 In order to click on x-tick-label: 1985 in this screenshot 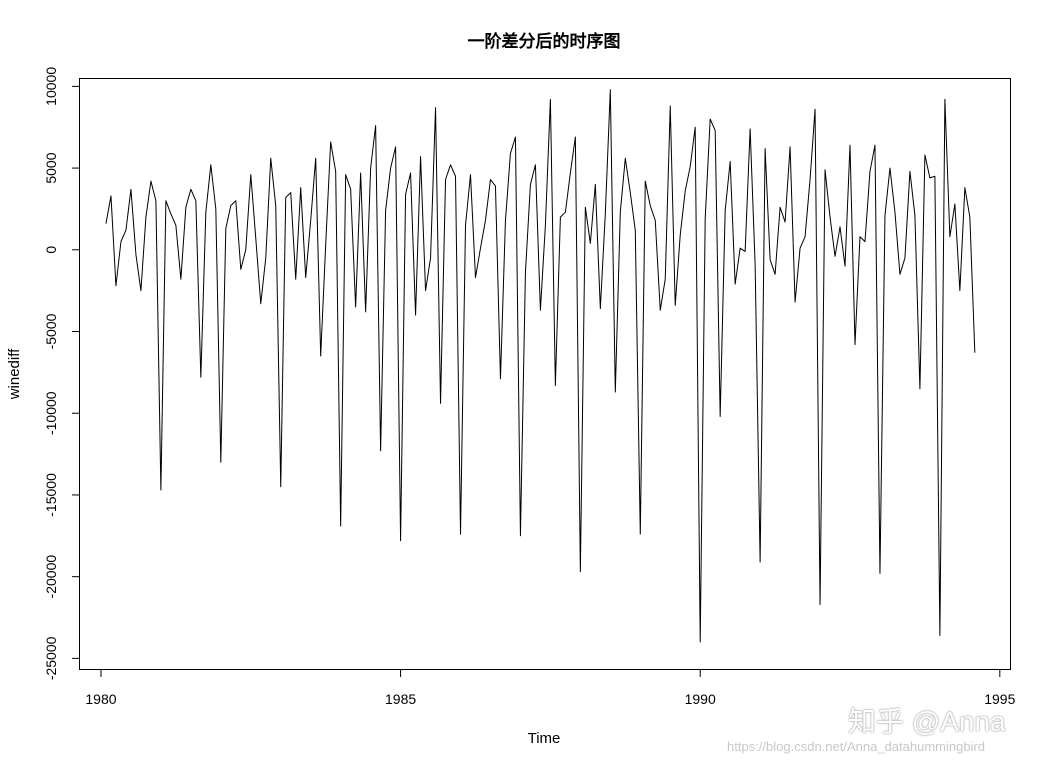, I will do `click(400, 699)`.